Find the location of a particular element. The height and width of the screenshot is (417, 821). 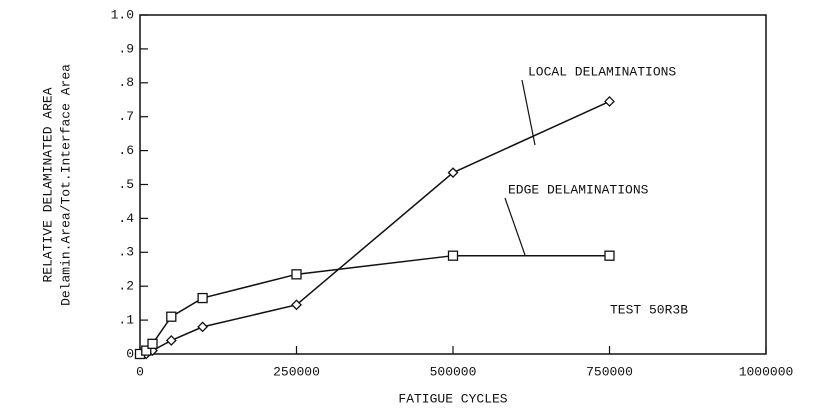

y-tick-label: .8 is located at coordinates (126, 82).